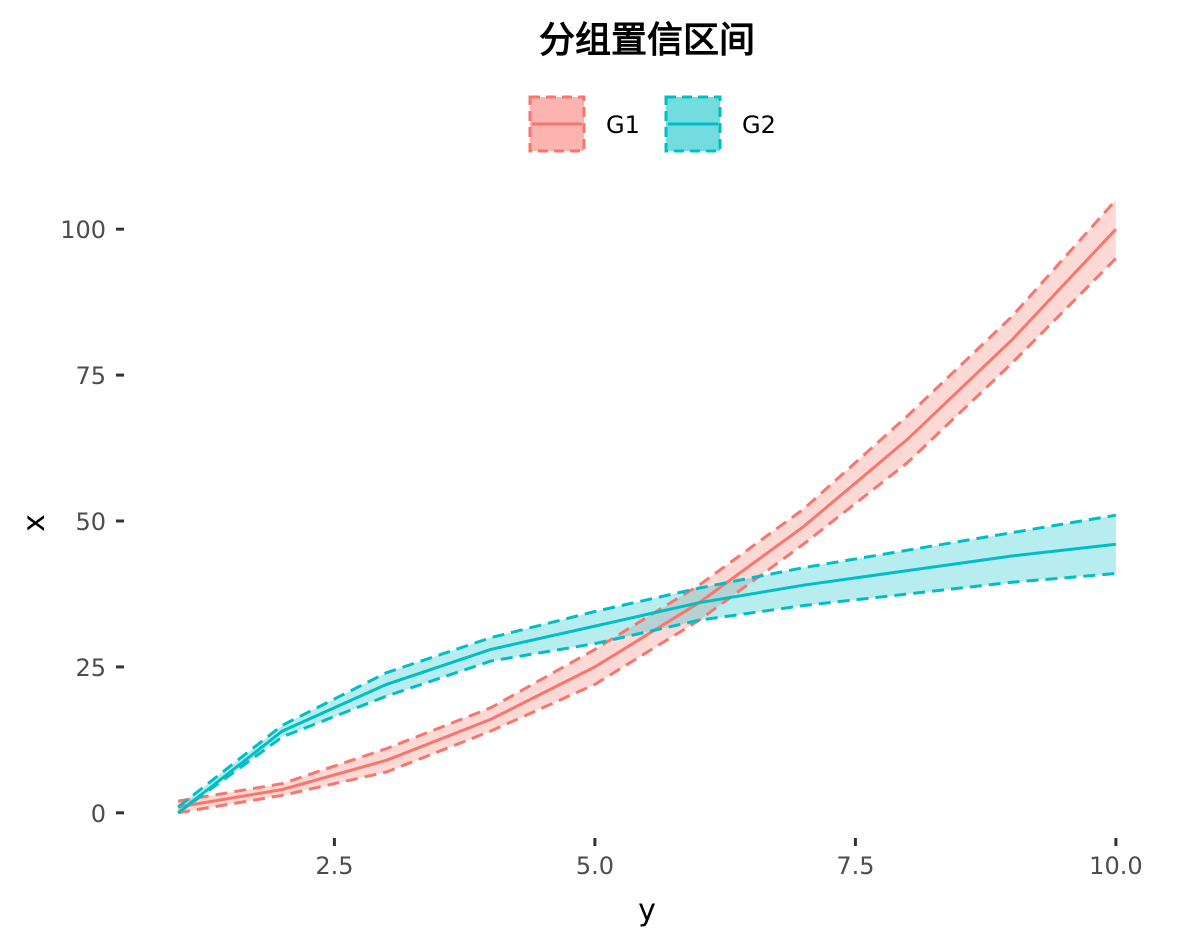  Describe the element at coordinates (83, 230) in the screenshot. I see `y-tick-label: 100` at that location.